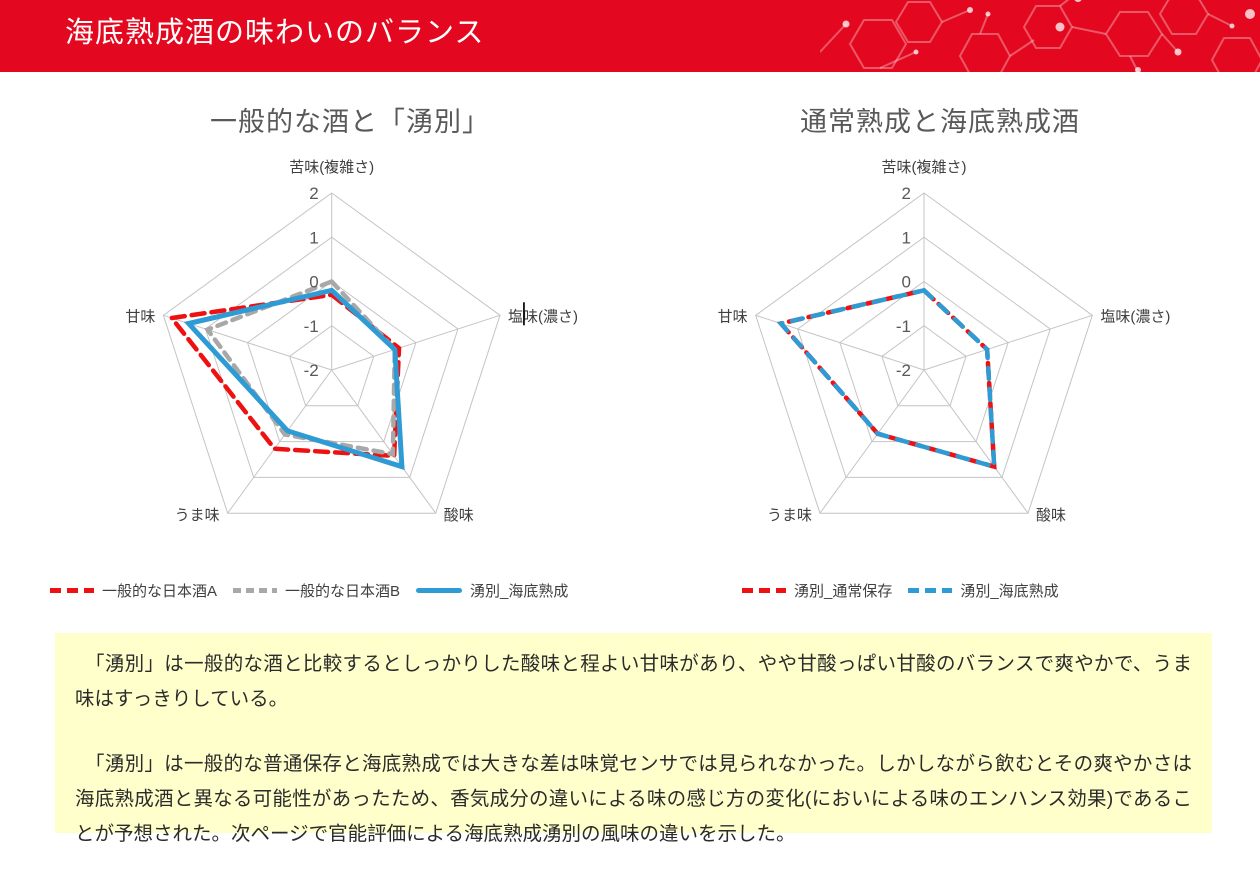 The image size is (1260, 891). I want to click on page-title: 海底熟成酒の味わいのバランス, so click(275, 33).